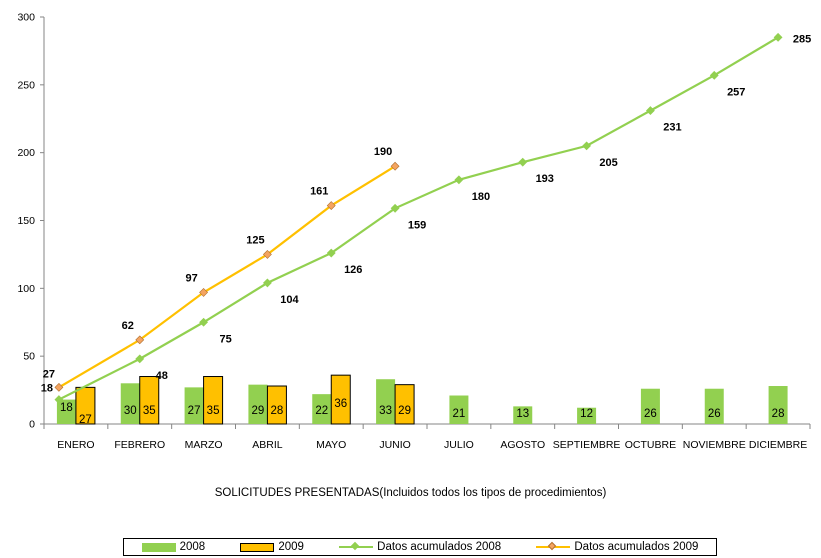 The image size is (821, 558). What do you see at coordinates (277, 411) in the screenshot?
I see `bar-label-2009: 28` at bounding box center [277, 411].